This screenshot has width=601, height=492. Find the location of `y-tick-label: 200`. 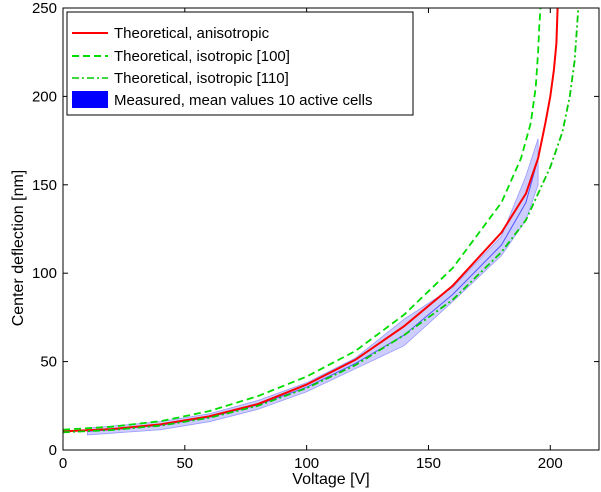

y-tick-label: 200 is located at coordinates (44, 96).